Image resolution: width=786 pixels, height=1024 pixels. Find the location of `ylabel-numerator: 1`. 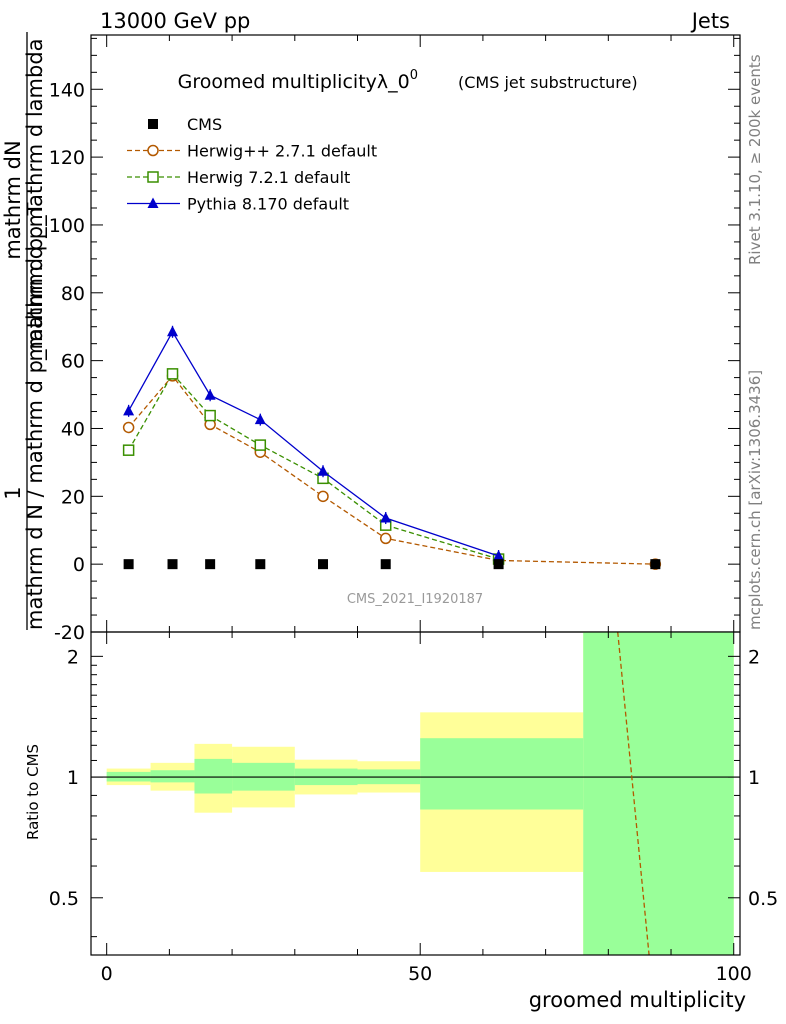

ylabel-numerator: 1 is located at coordinates (13, 492).